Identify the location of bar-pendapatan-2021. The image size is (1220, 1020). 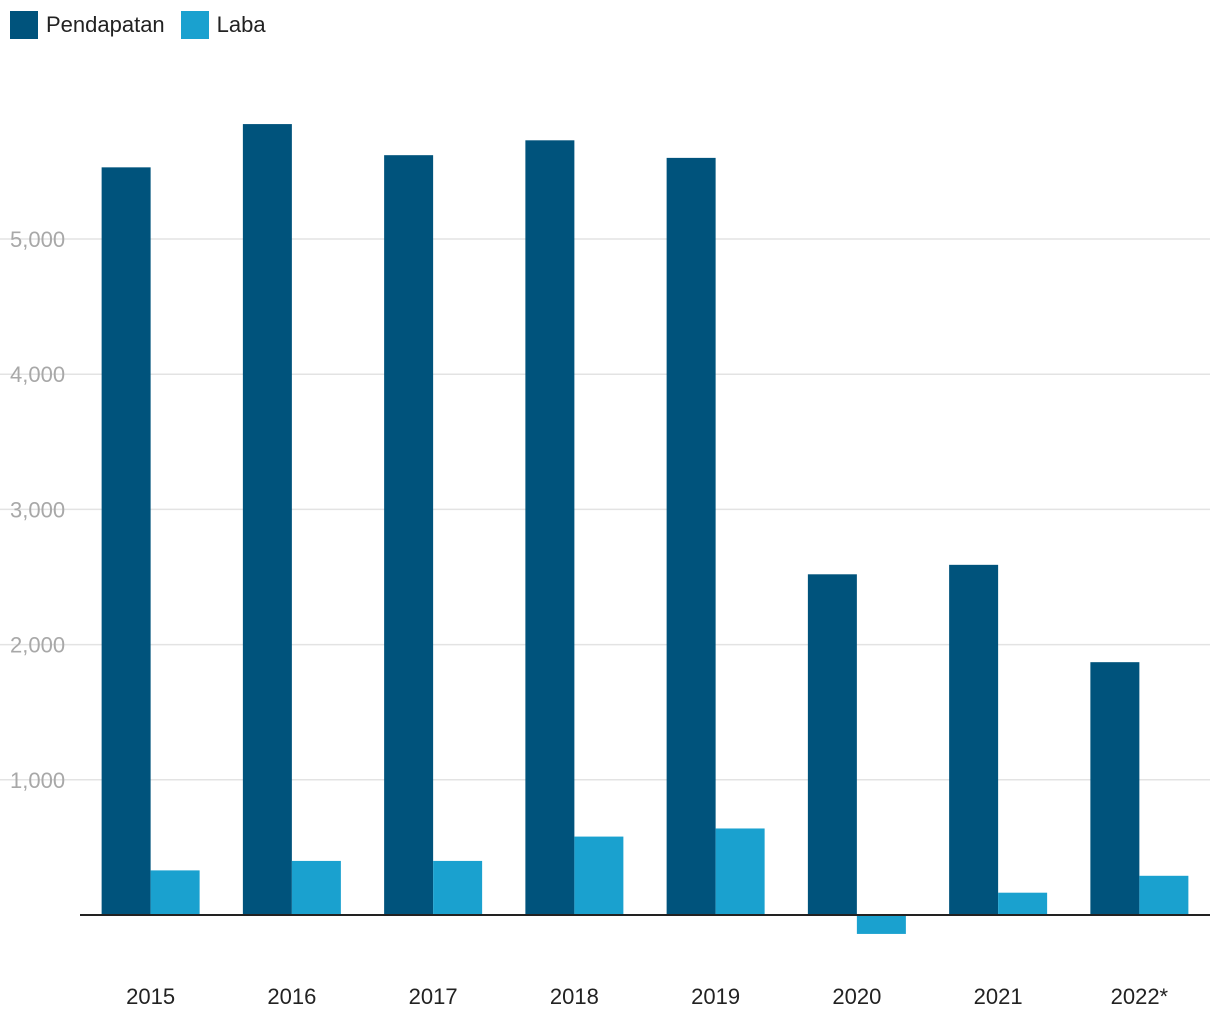
(974, 739).